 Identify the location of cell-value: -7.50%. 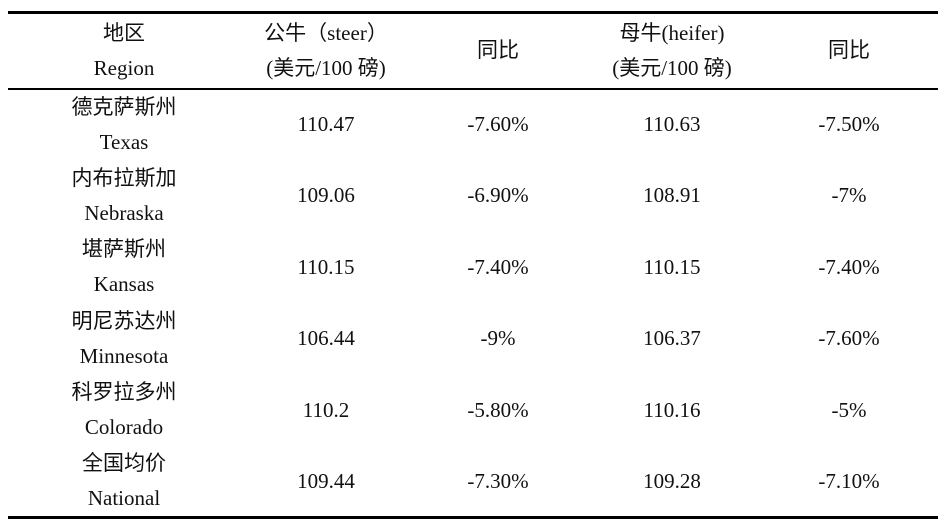
(849, 124).